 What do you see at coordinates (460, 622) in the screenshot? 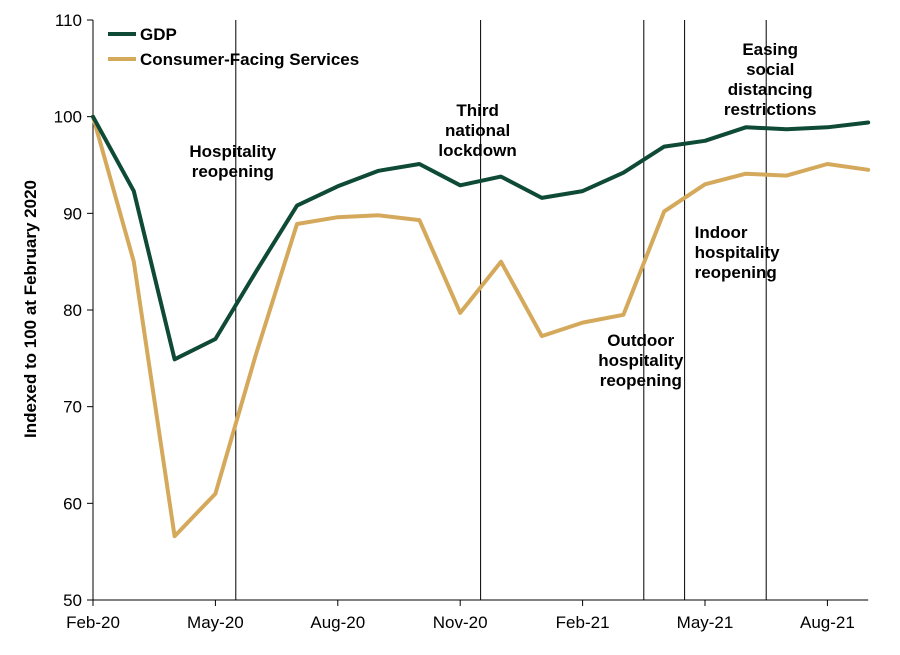
I see `x-tick-label: Nov-20` at bounding box center [460, 622].